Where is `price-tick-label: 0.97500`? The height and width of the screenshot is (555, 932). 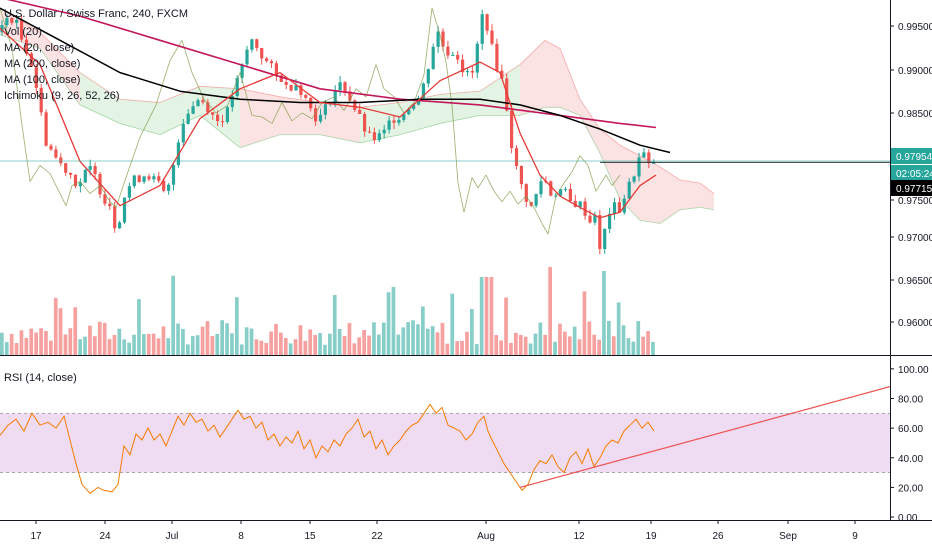 price-tick-label: 0.97500 is located at coordinates (915, 201).